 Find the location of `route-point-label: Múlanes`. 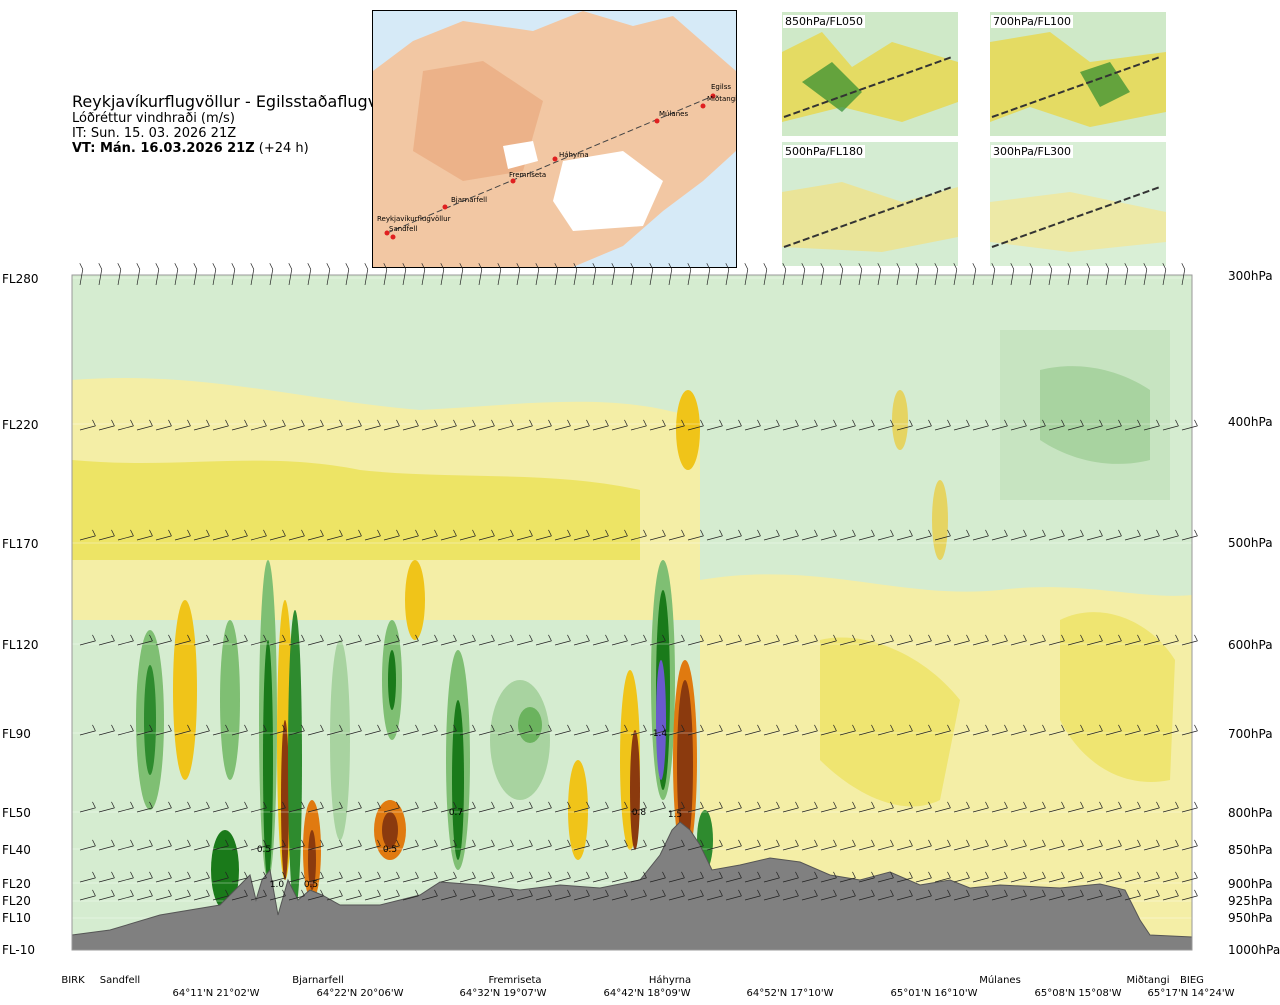

route-point-label: Múlanes is located at coordinates (673, 114).